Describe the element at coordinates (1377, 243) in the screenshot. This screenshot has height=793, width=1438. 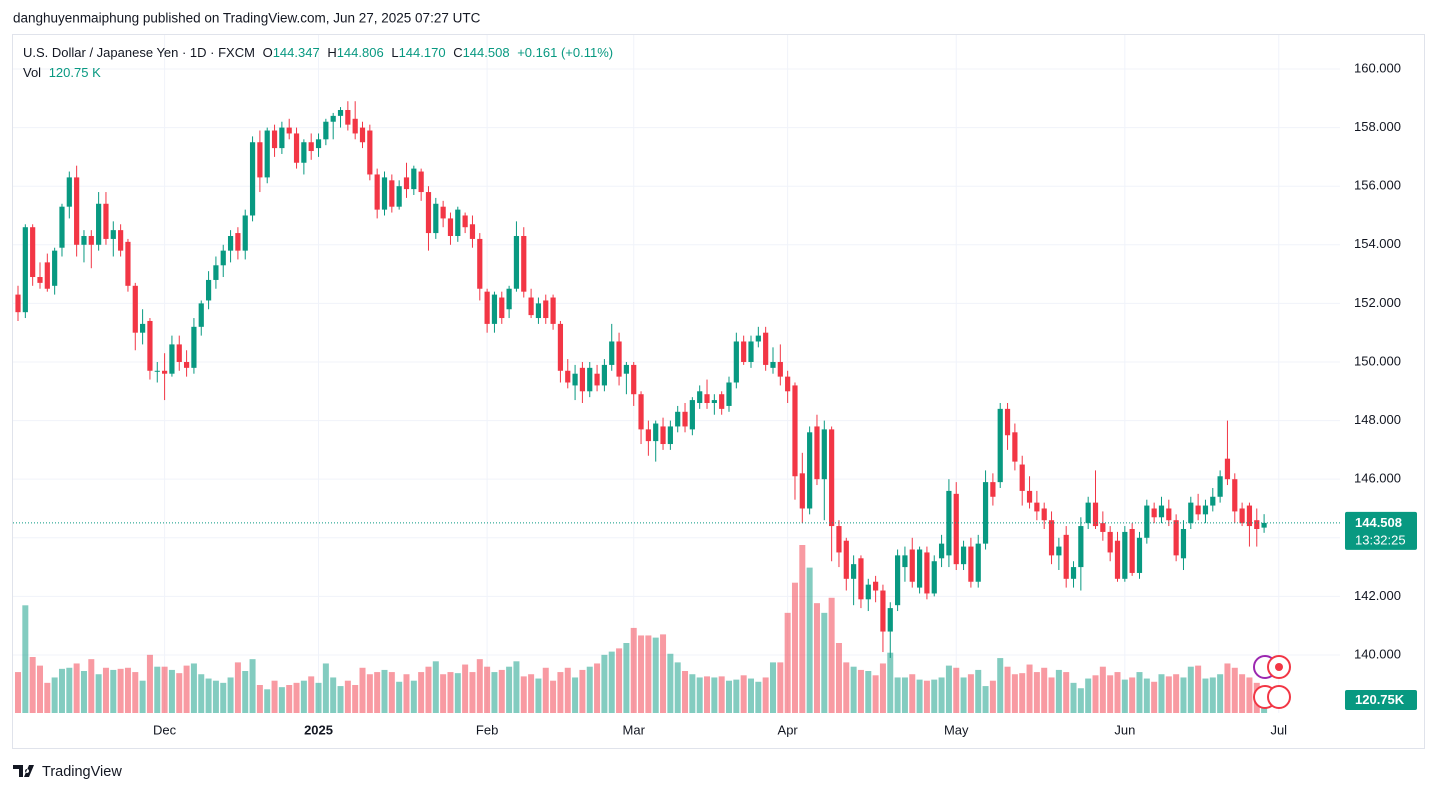
I see `y-tick-label: 154.000` at that location.